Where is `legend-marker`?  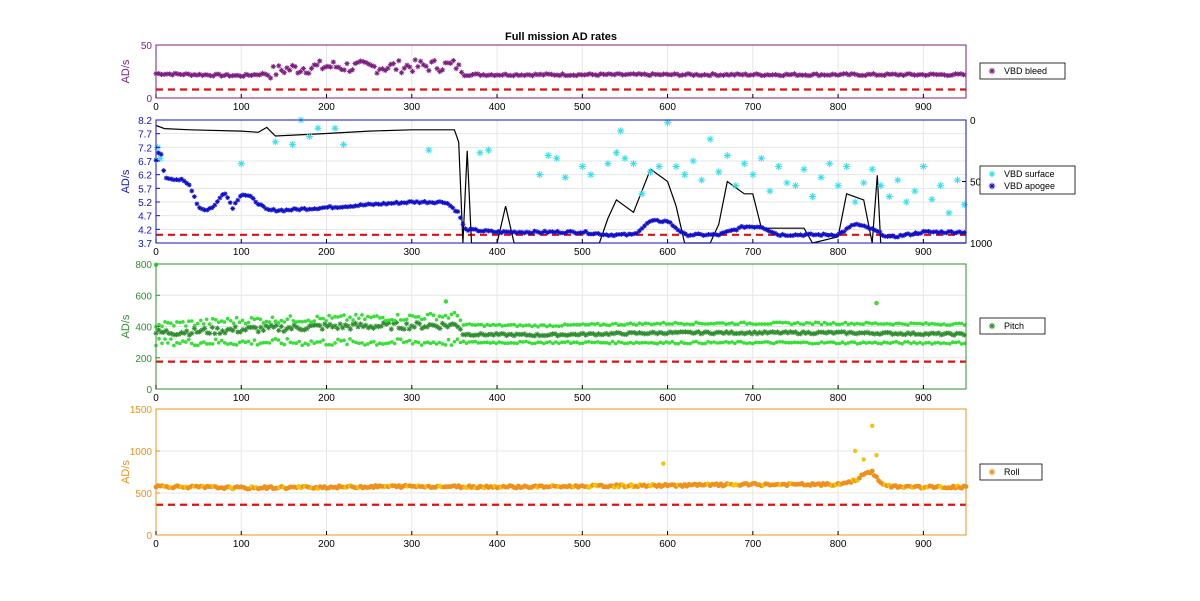
legend-marker is located at coordinates (992, 71).